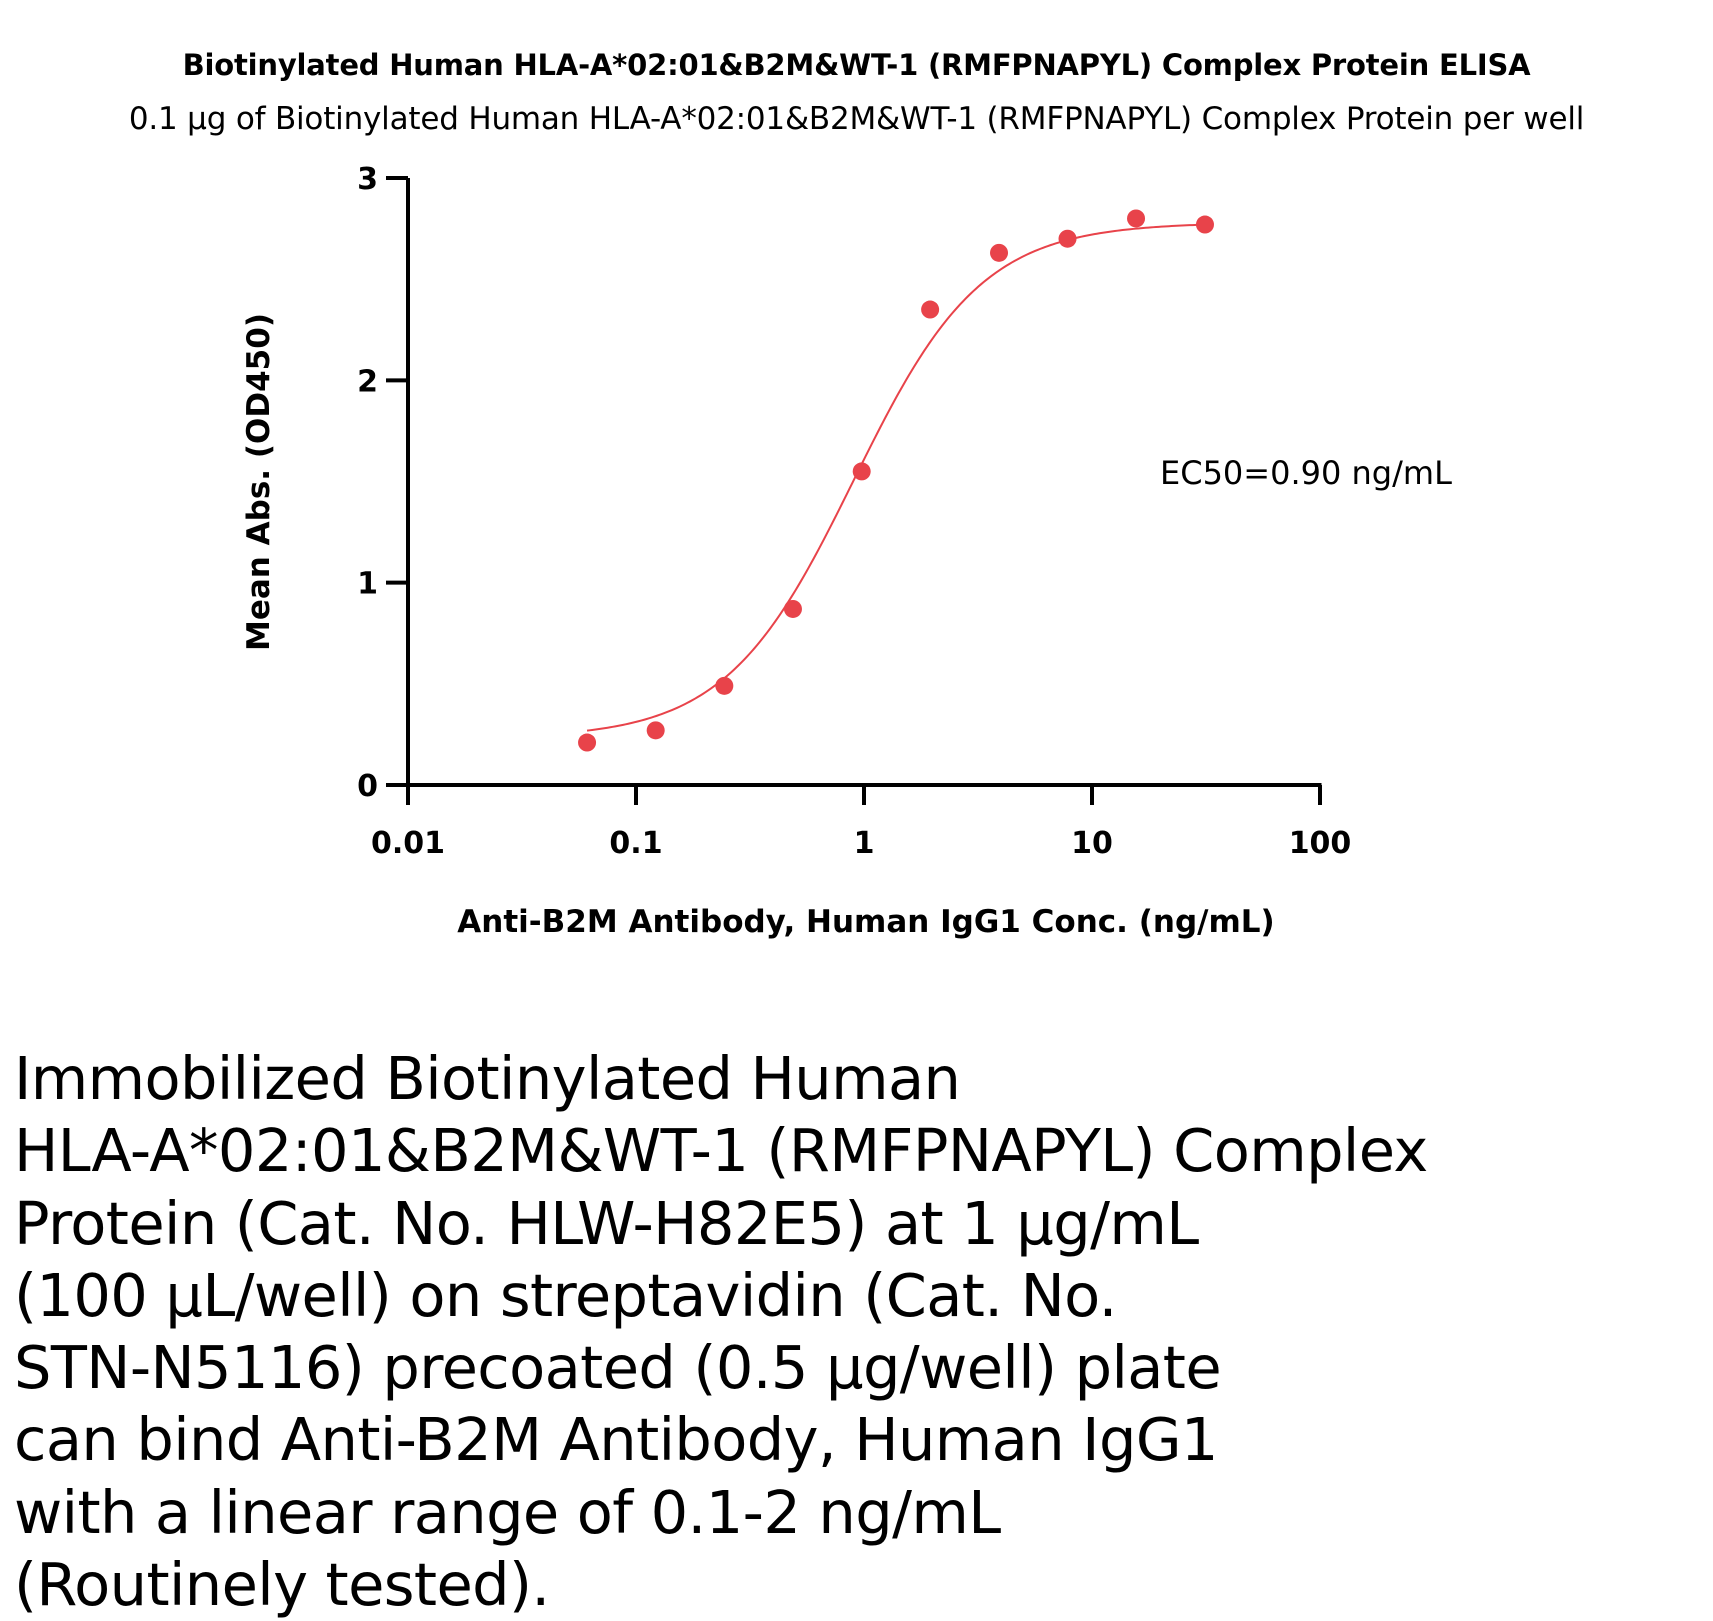 Image resolution: width=1713 pixels, height=1621 pixels. Describe the element at coordinates (1306, 473) in the screenshot. I see `ec50-annotation: EC50=0.90 ng/mL` at that location.